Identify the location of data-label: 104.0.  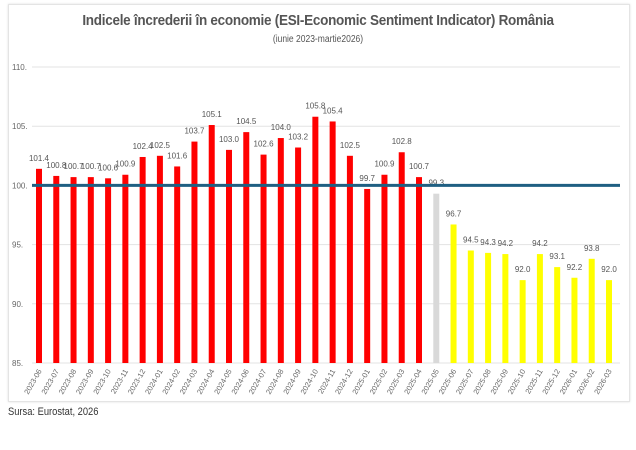
(281, 127).